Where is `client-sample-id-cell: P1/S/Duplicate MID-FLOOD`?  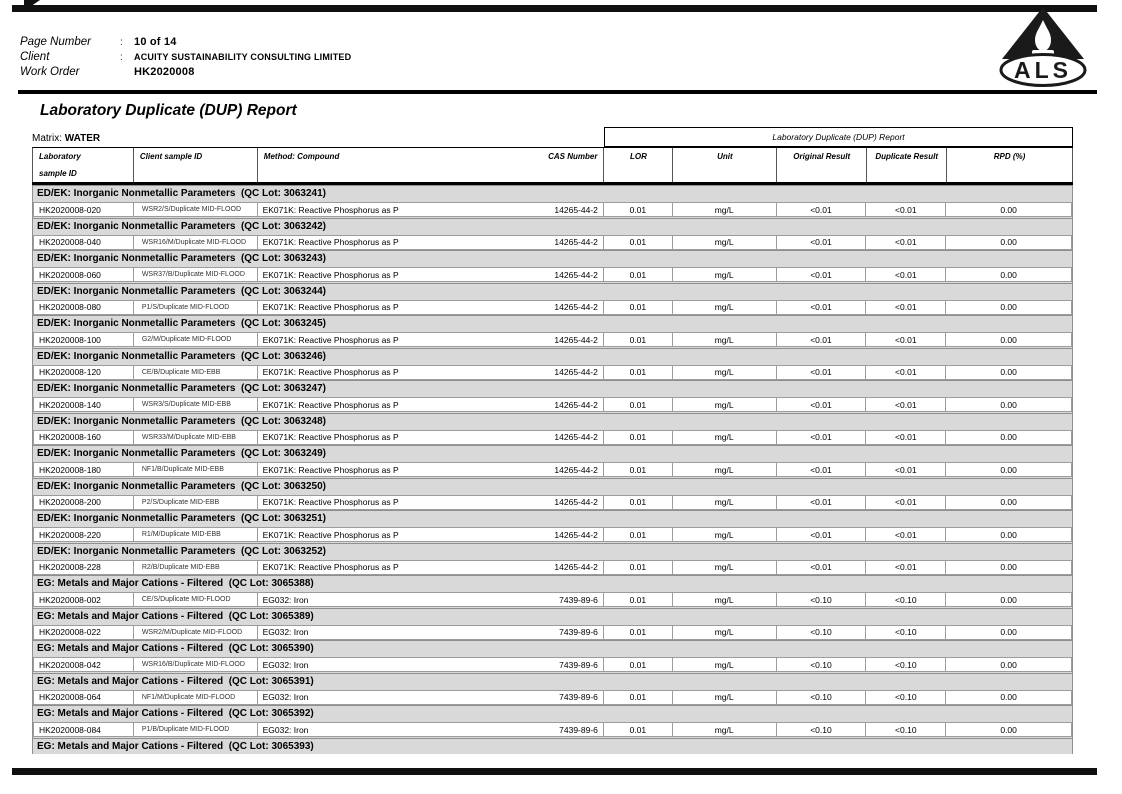
client-sample-id-cell: P1/S/Duplicate MID-FLOOD is located at coordinates (195, 307).